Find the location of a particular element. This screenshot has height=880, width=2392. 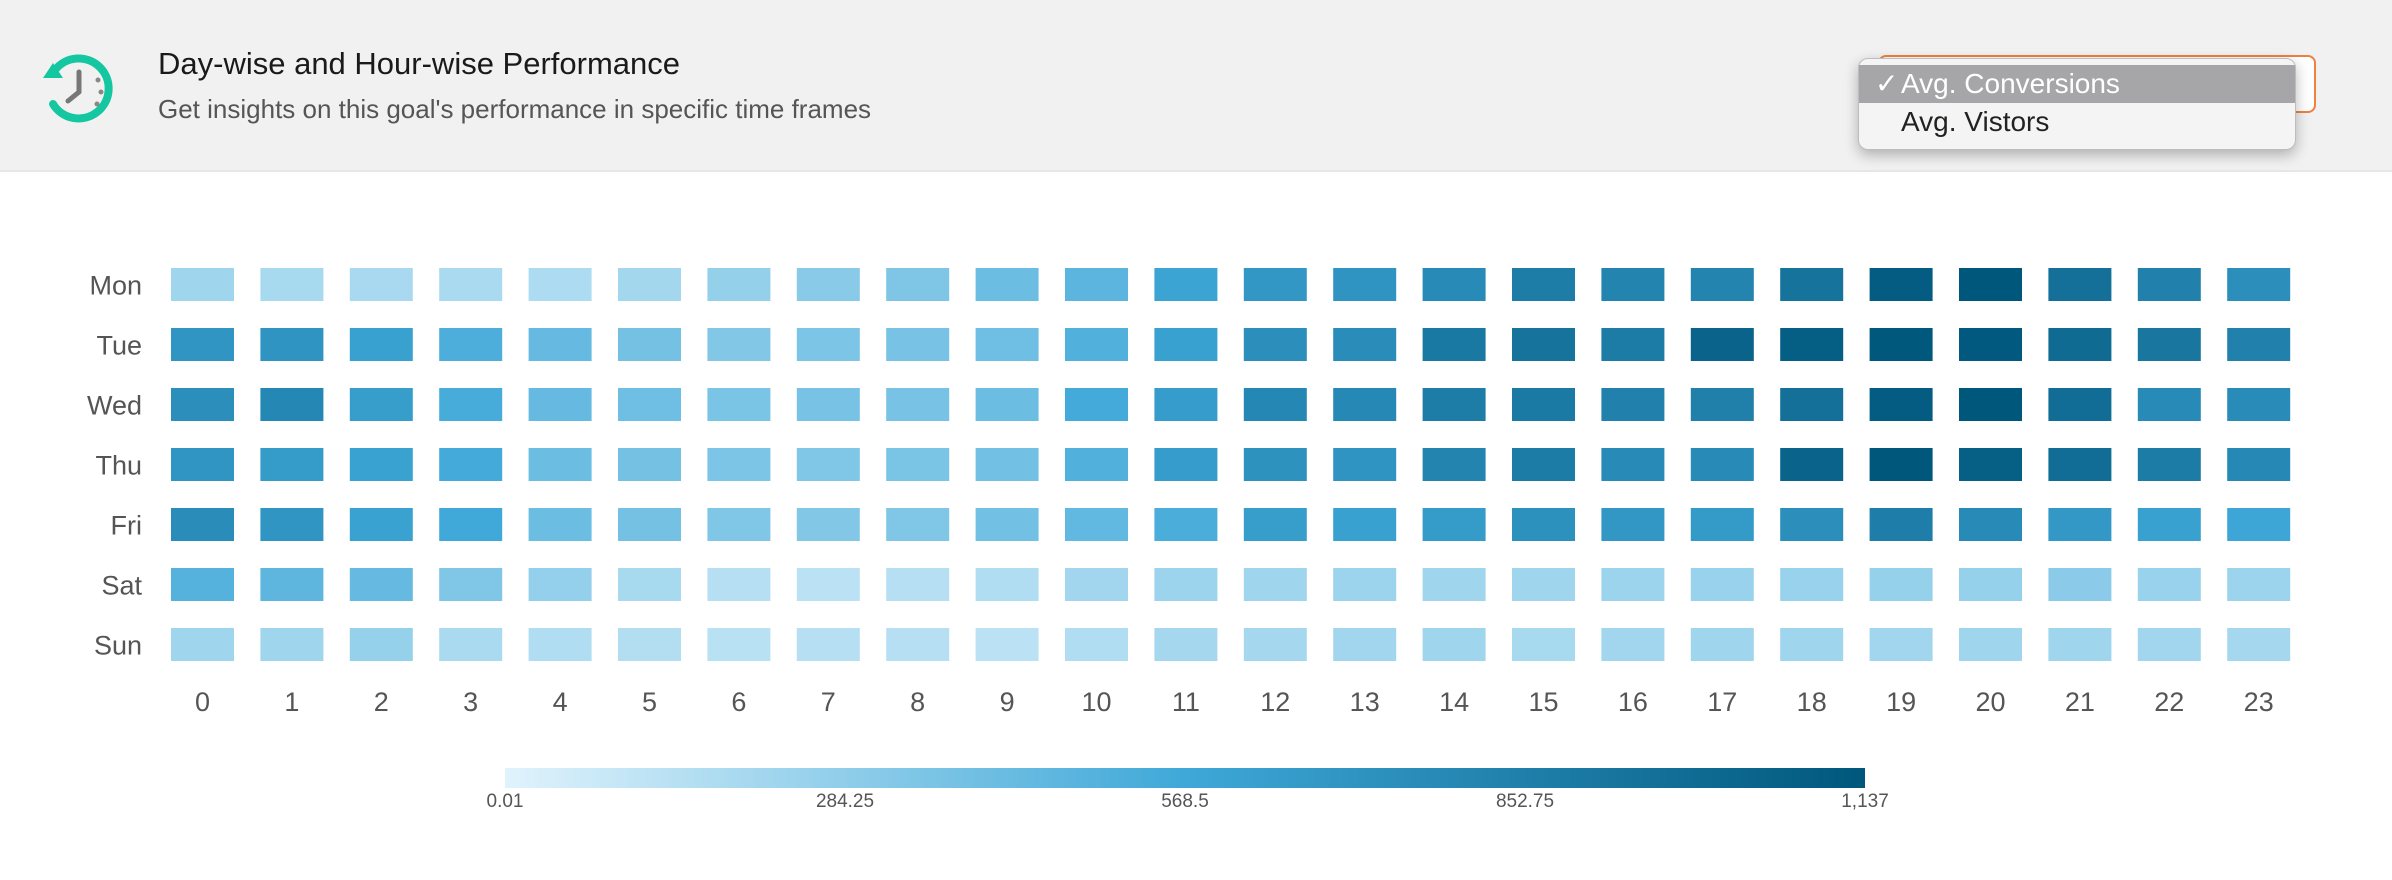

option-avg-visitors: Avg. Vistors is located at coordinates (2077, 122).